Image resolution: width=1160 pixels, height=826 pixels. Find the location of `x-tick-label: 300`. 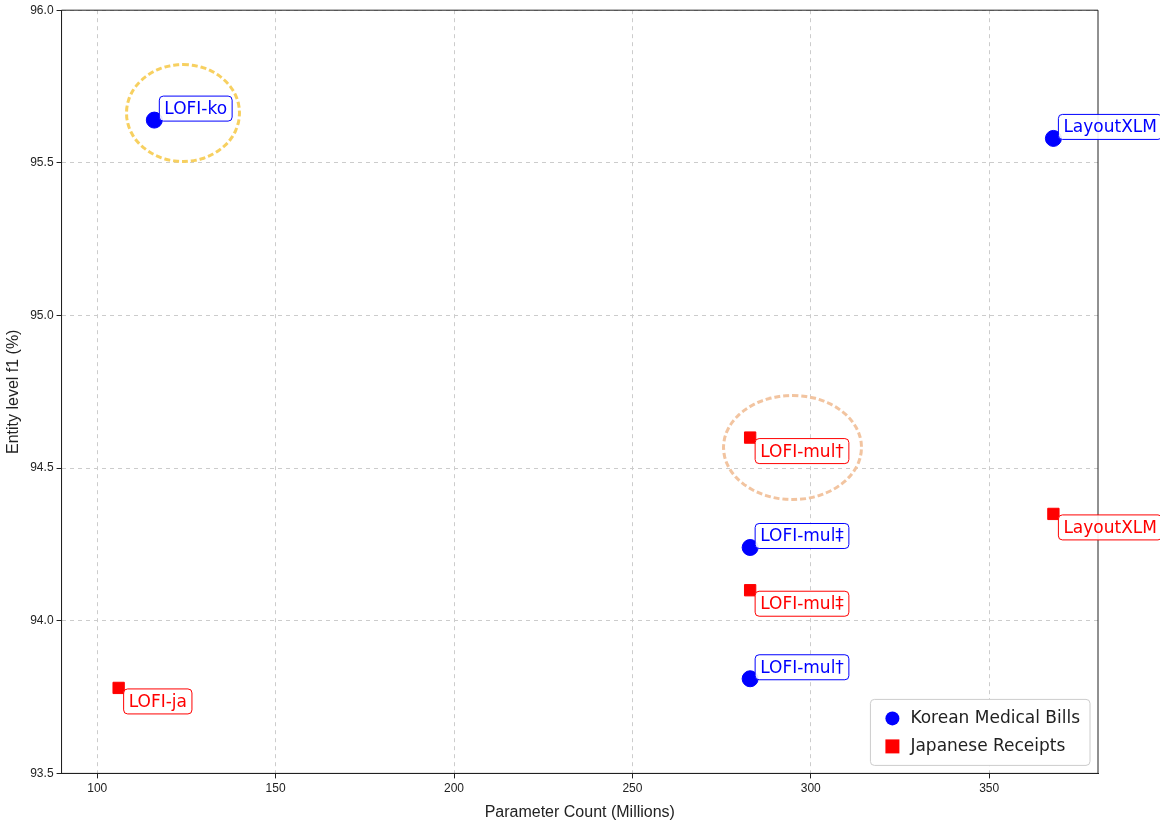

x-tick-label: 300 is located at coordinates (811, 787).